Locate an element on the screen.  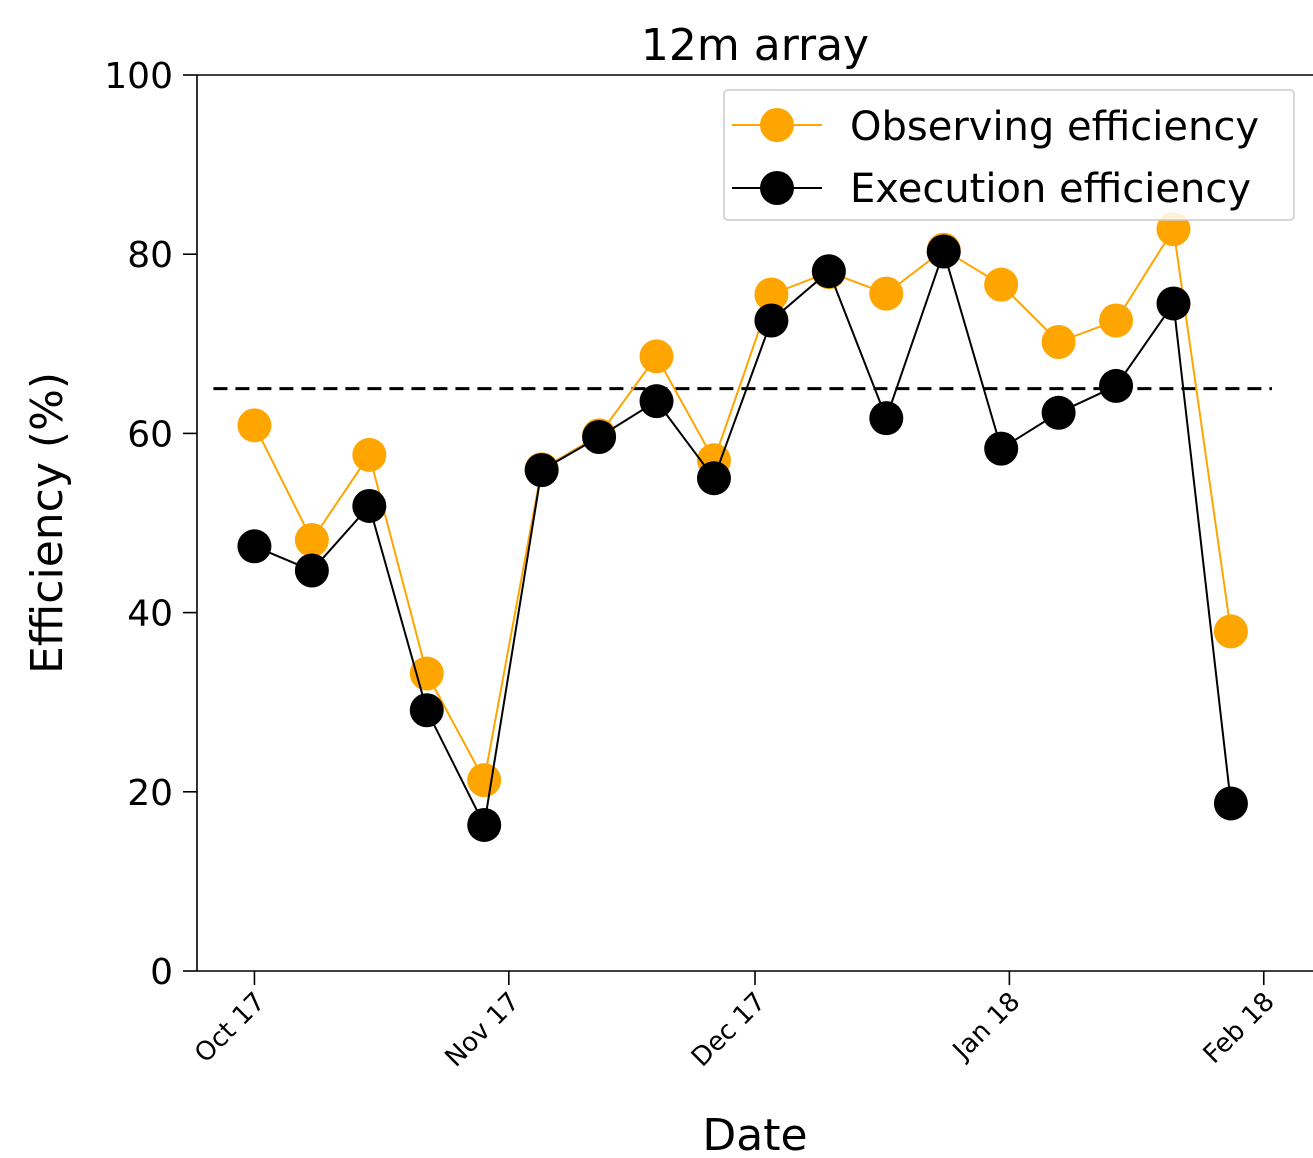
y-tick-label: 0 is located at coordinates (161, 972).